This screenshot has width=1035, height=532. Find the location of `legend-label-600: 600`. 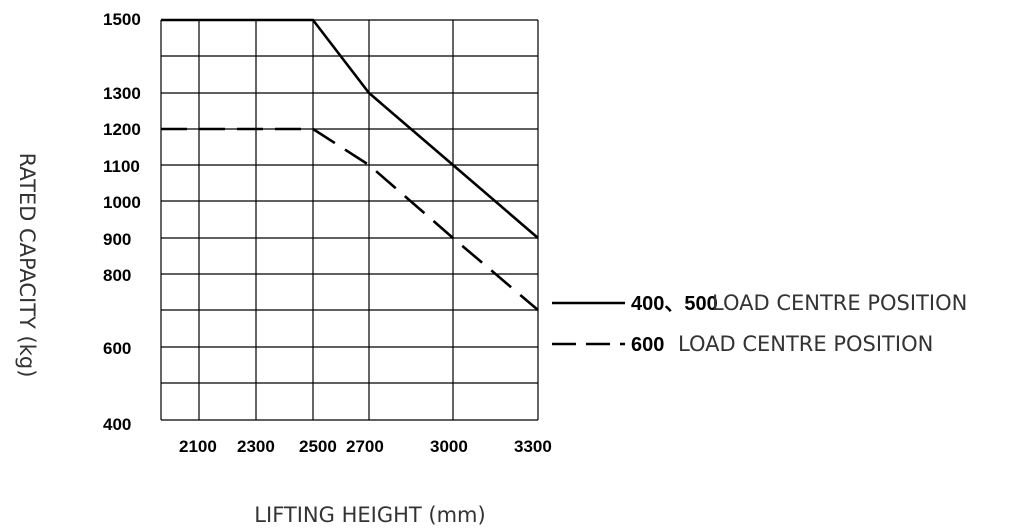

legend-label-600: 600 is located at coordinates (647, 345).